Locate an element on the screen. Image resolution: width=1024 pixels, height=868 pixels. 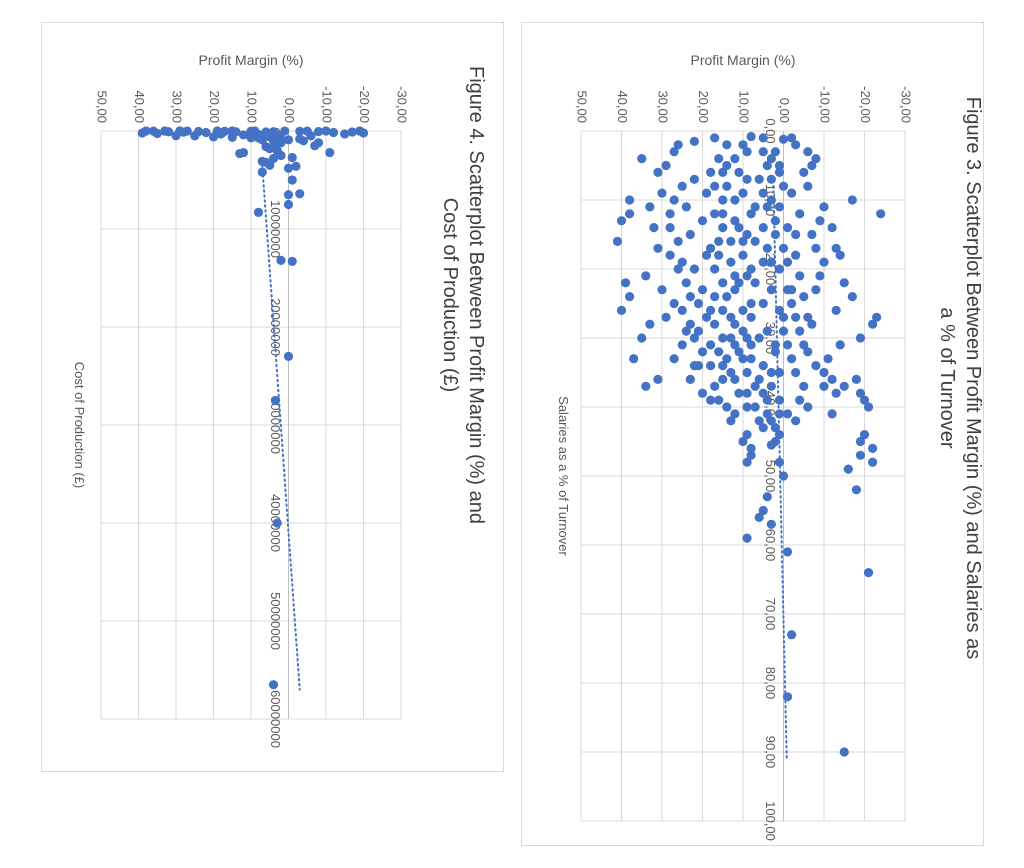
x-axis-title: Salaries as a % of Turnover is located at coordinates (563, 476).